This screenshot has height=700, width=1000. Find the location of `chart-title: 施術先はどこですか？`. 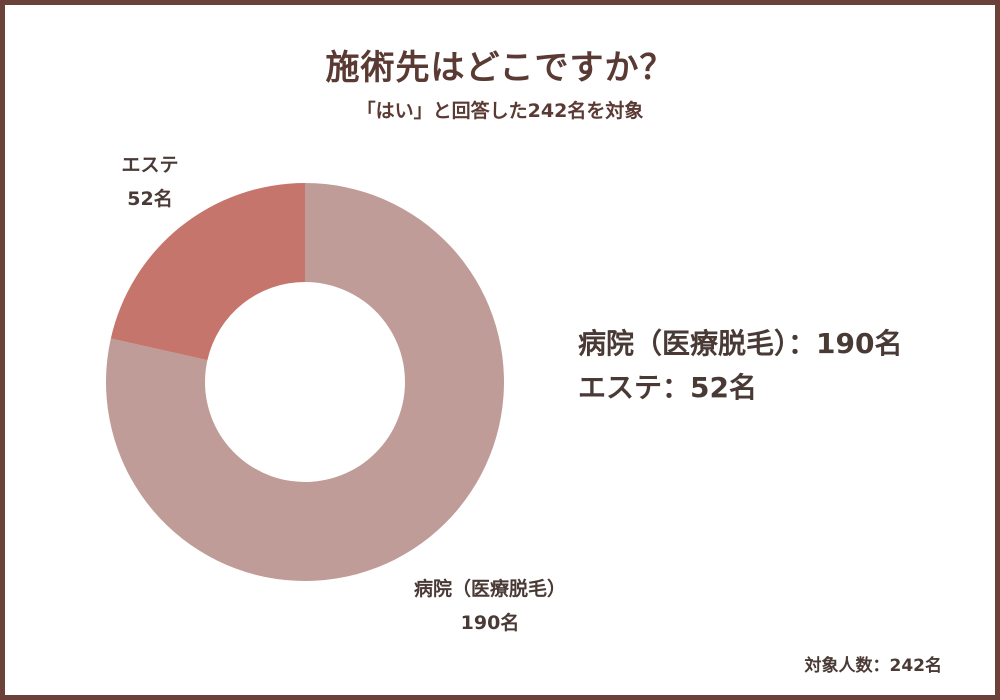

chart-title: 施術先はどこですか？ is located at coordinates (500, 68).